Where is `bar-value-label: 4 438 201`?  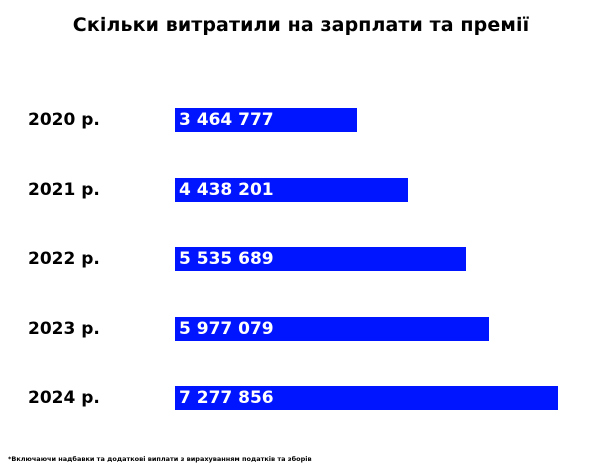 bar-value-label: 4 438 201 is located at coordinates (226, 190).